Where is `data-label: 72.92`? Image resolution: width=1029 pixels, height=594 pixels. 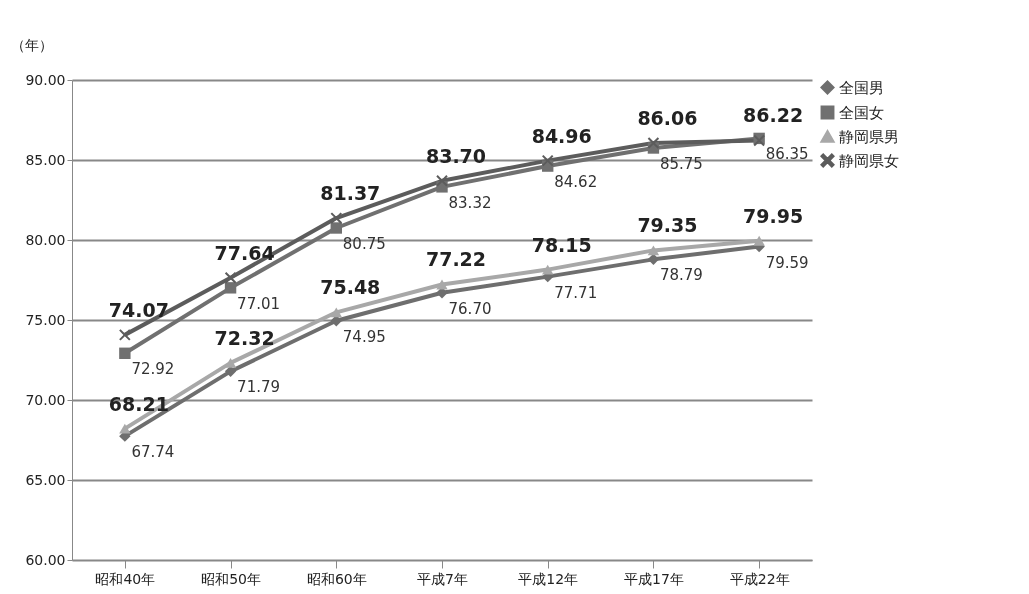
data-label: 72.92 is located at coordinates (153, 369).